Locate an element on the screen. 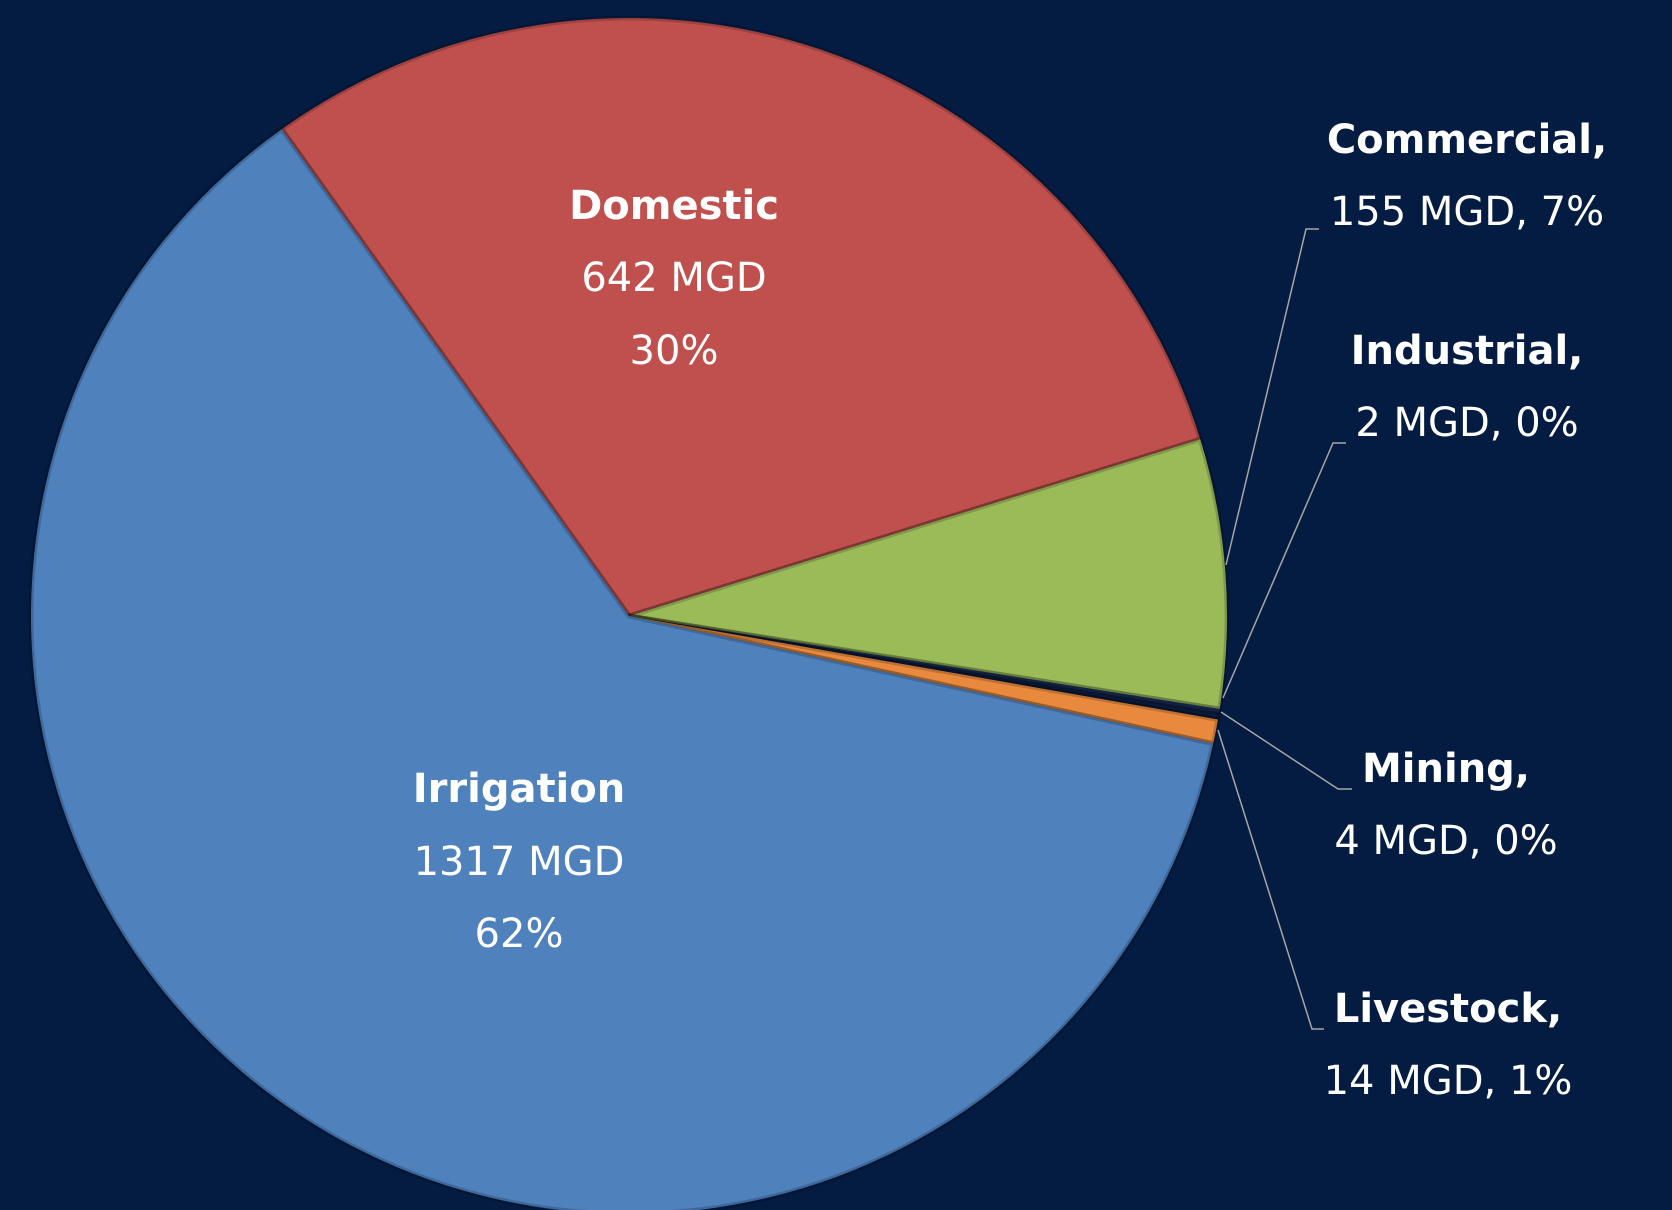 Image resolution: width=1672 pixels, height=1210 pixels. data-label-percent: 30% is located at coordinates (674, 351).